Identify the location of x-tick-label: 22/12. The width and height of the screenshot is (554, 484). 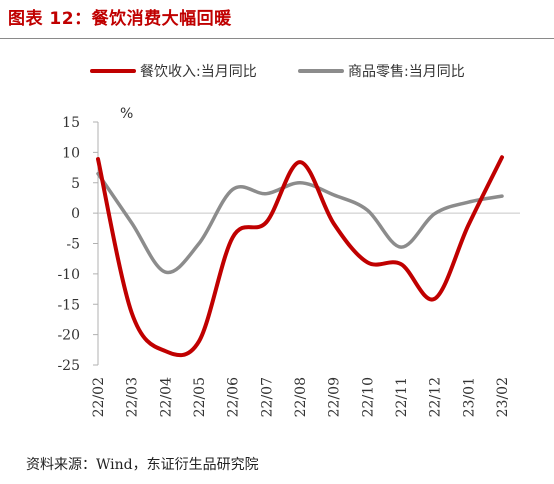
(436, 397).